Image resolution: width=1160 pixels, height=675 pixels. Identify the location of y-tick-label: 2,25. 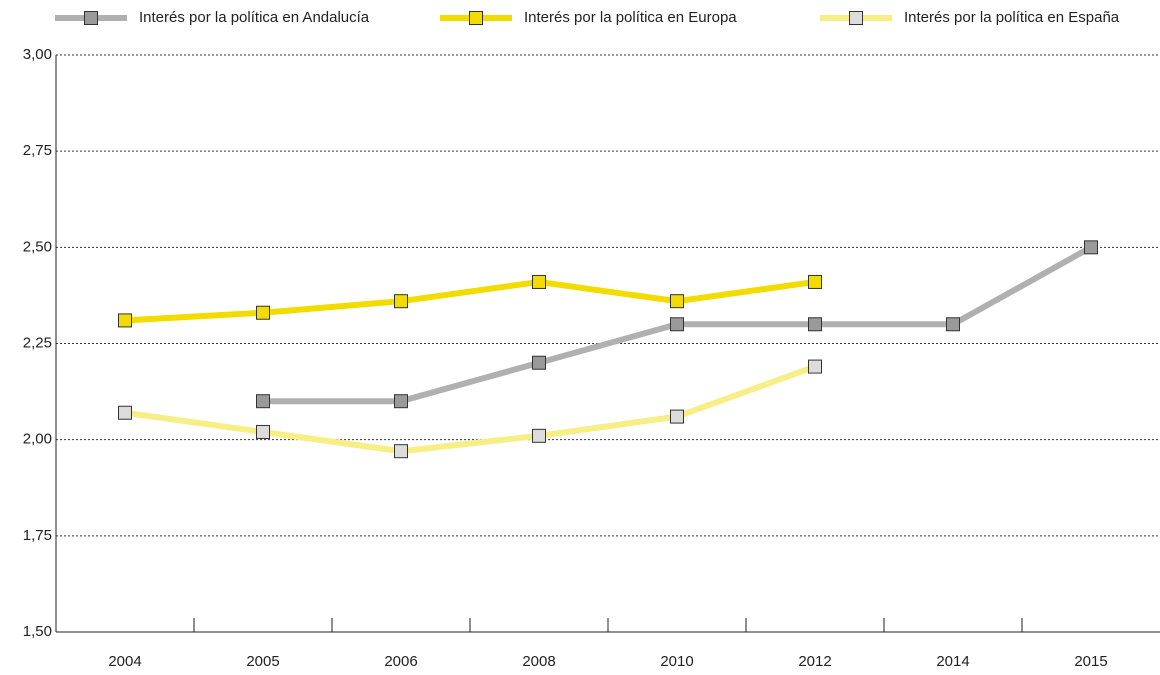
(37, 342).